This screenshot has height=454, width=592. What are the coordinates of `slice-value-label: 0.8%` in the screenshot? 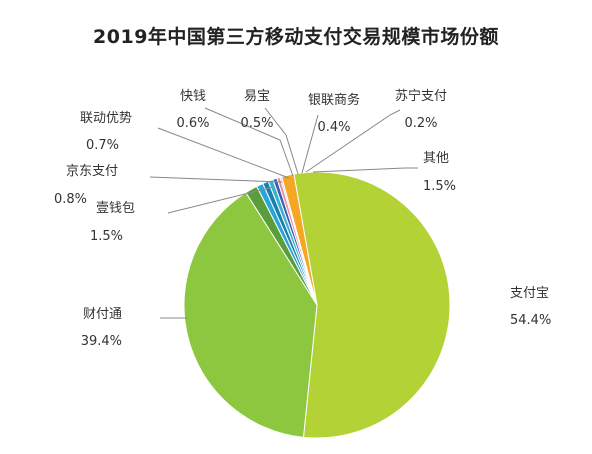 It's located at (70, 199).